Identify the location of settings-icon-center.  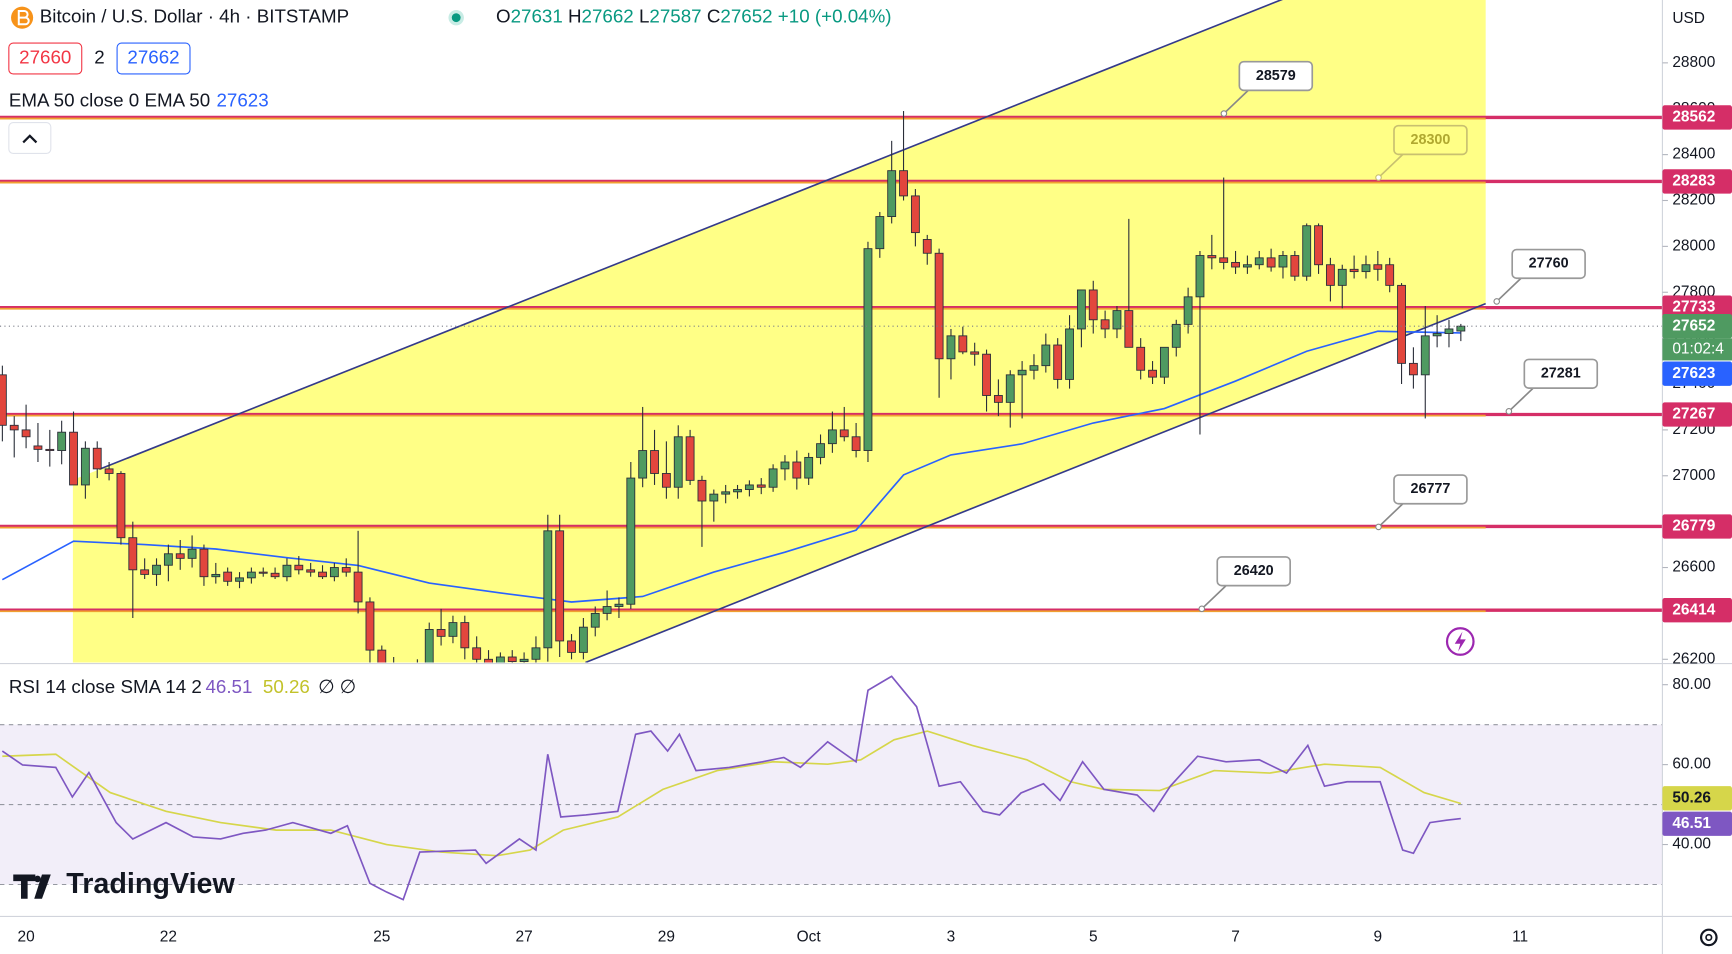
(1709, 937).